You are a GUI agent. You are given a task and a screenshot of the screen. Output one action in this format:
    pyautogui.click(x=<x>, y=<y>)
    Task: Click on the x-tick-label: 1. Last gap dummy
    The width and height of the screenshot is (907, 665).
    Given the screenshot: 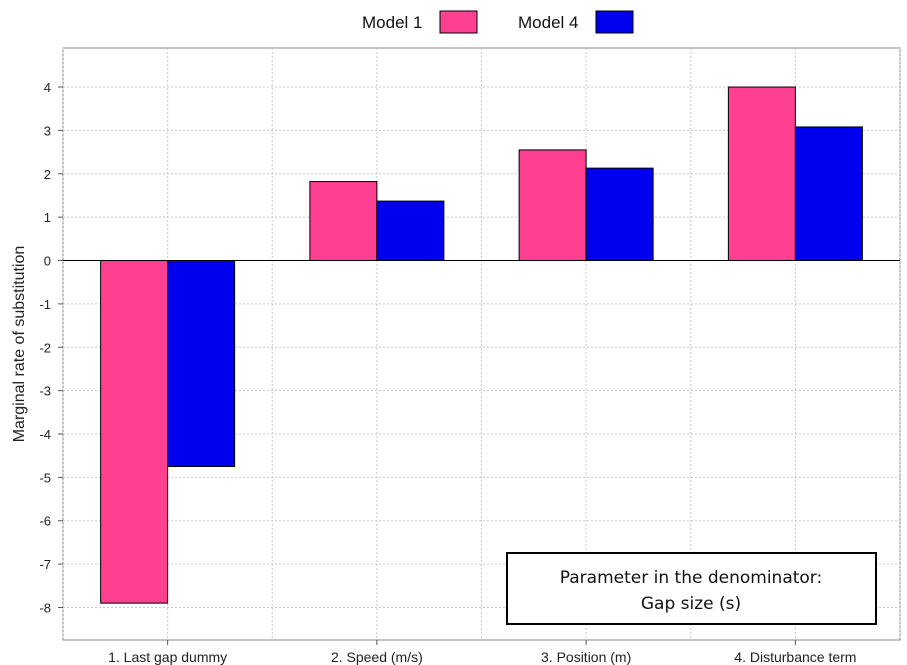 What is the action you would take?
    pyautogui.click(x=167, y=657)
    